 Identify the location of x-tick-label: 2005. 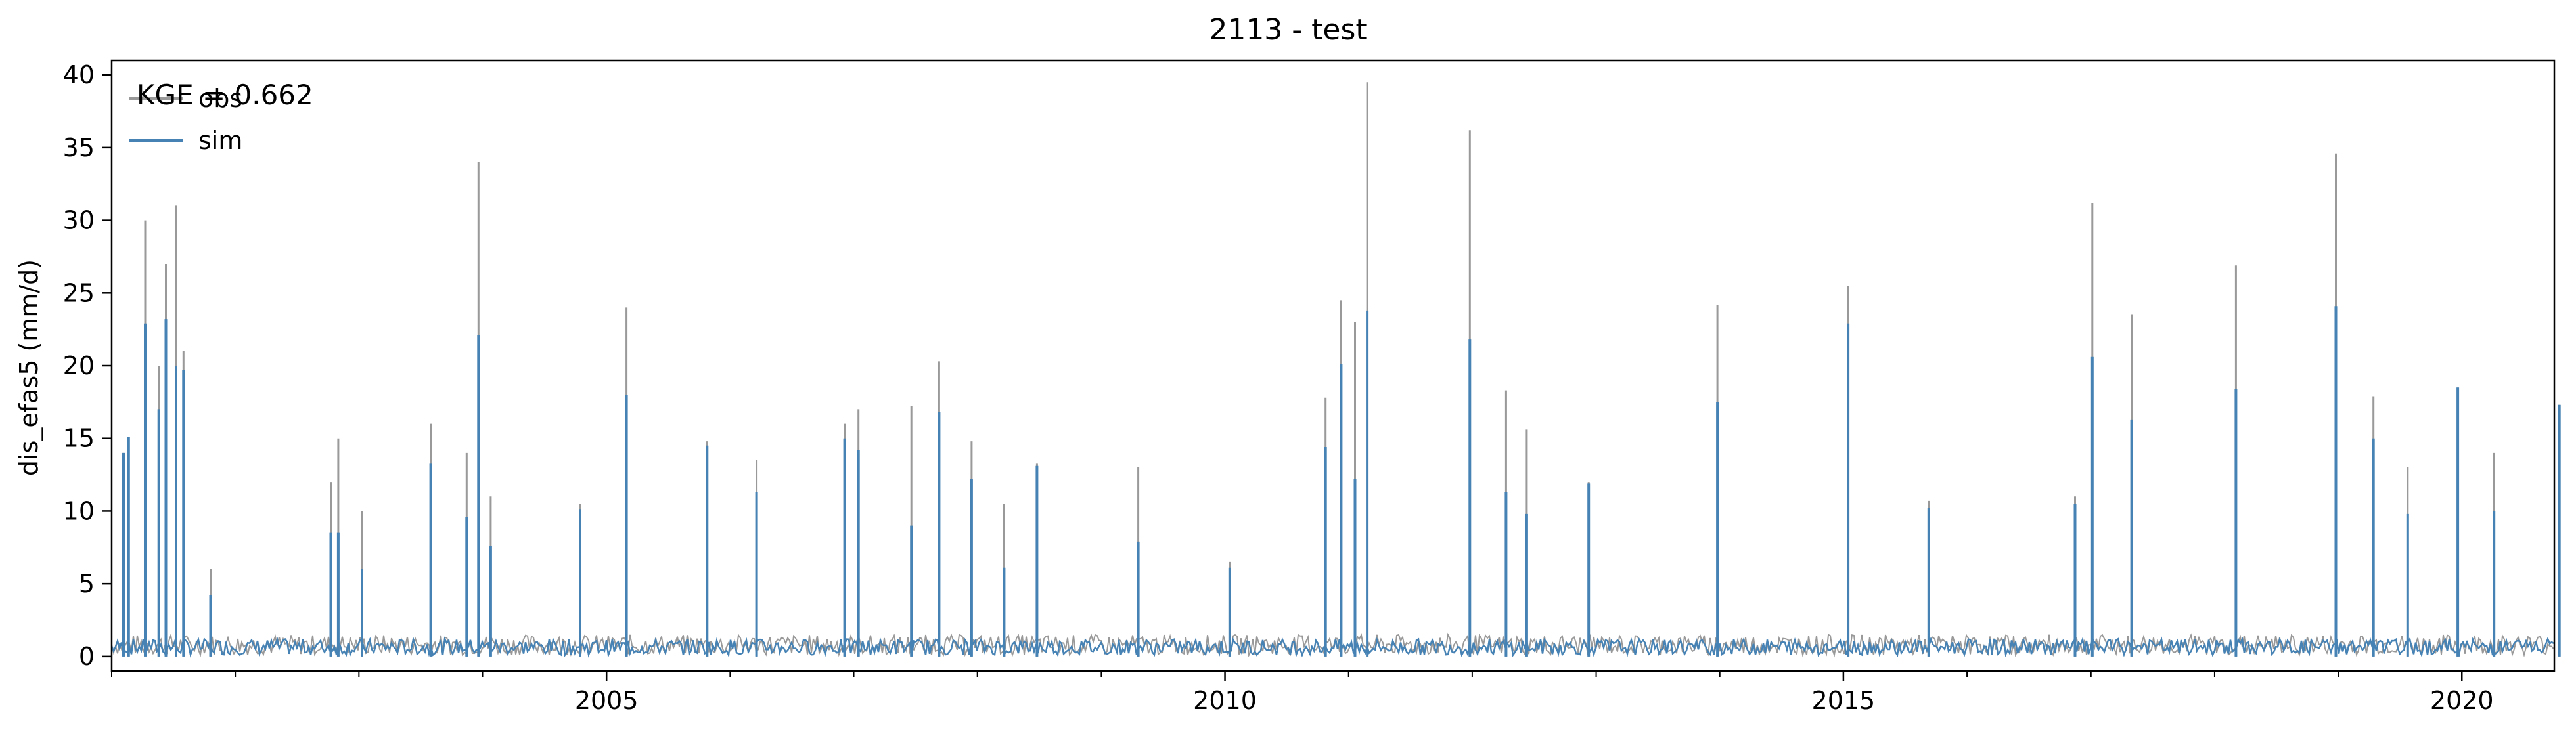
(607, 700).